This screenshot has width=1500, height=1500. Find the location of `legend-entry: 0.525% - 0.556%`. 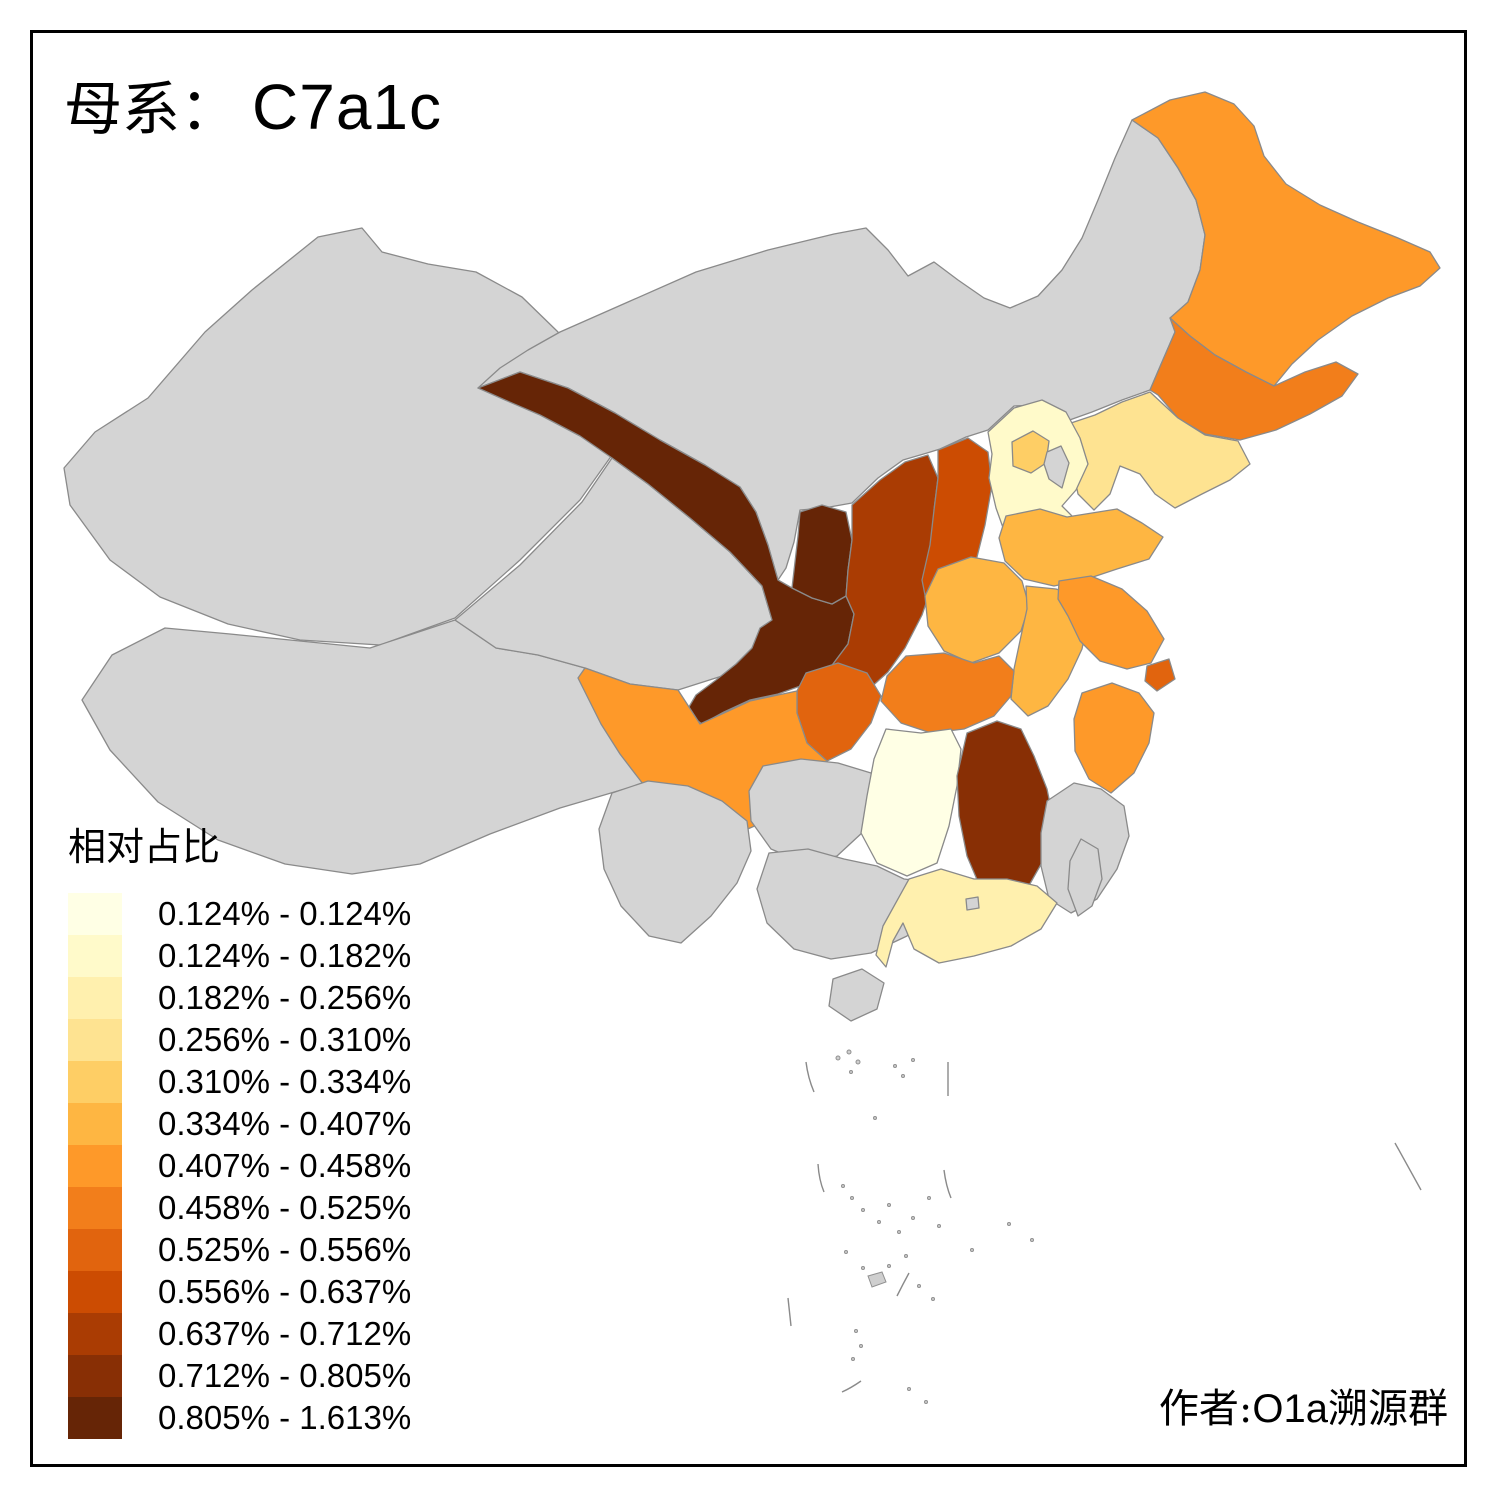

legend-entry: 0.525% - 0.556% is located at coordinates (239, 1250).